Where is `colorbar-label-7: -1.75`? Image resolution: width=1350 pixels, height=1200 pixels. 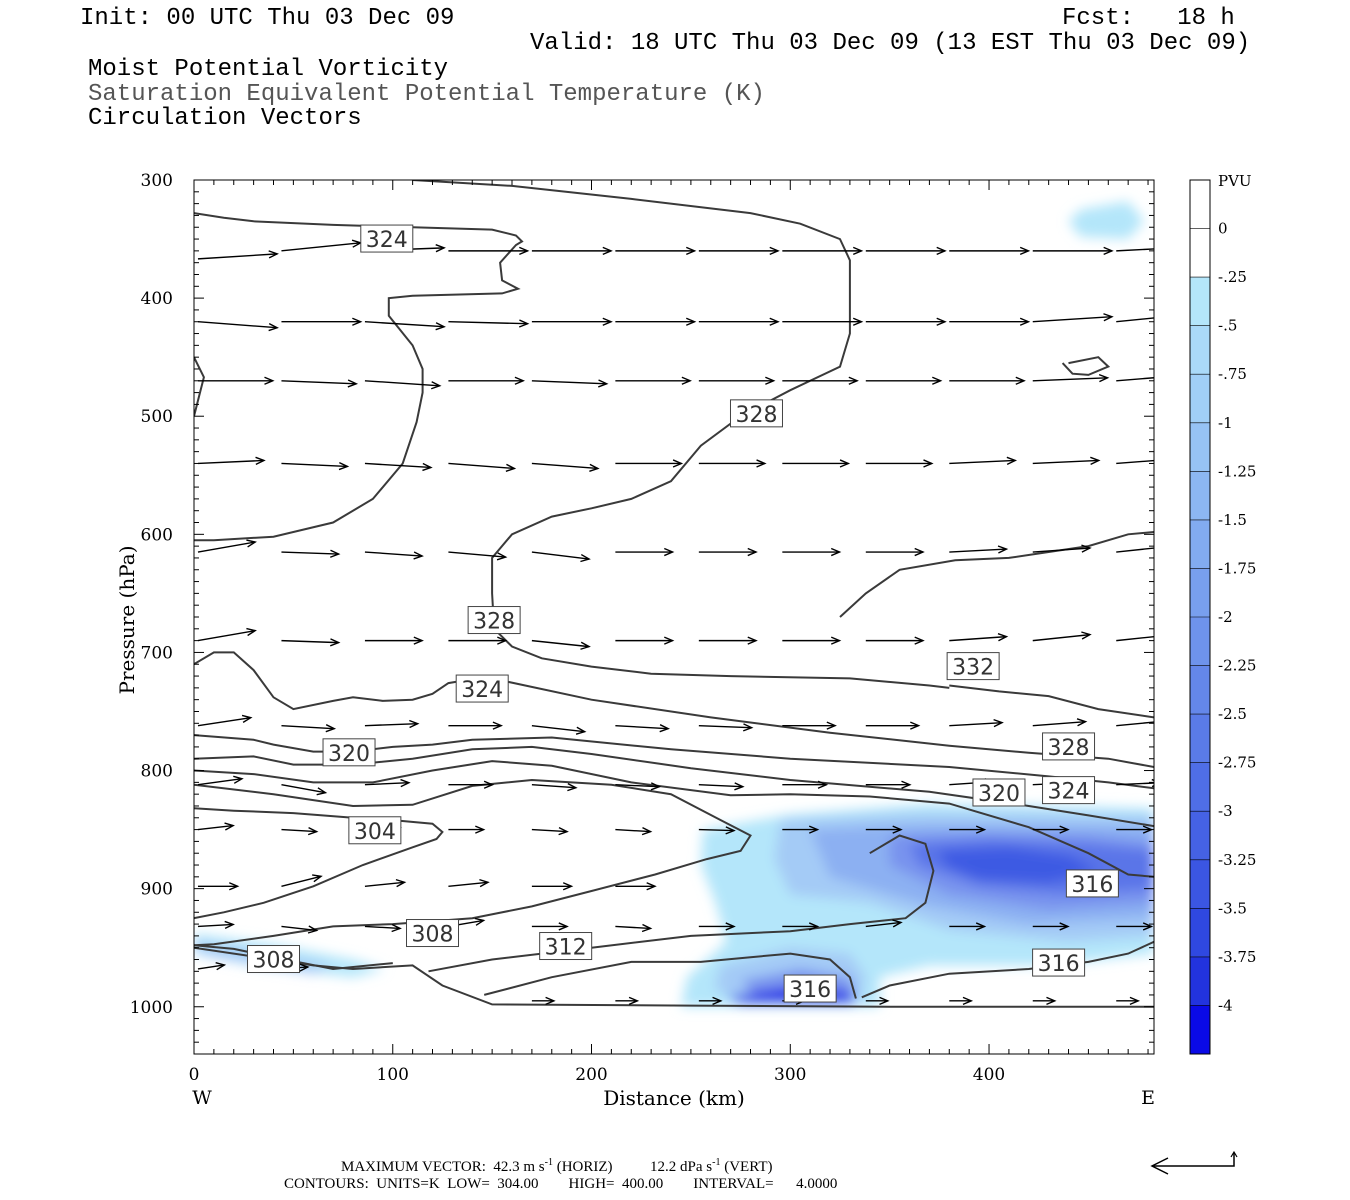
colorbar-label-7: -1.75 is located at coordinates (1237, 568).